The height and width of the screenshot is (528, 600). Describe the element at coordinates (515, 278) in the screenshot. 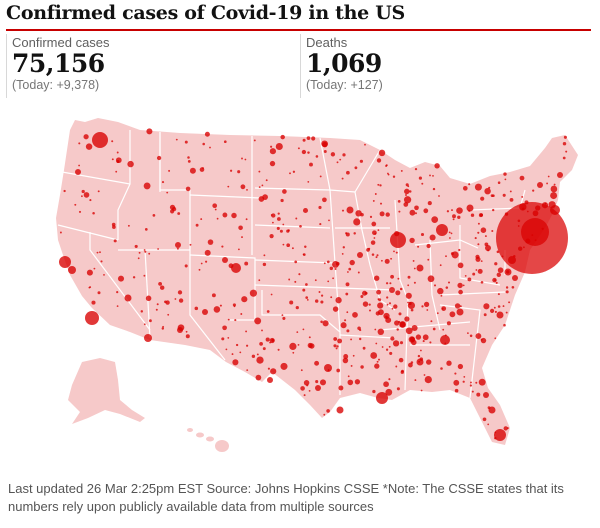

I see `washington-bubble` at that location.